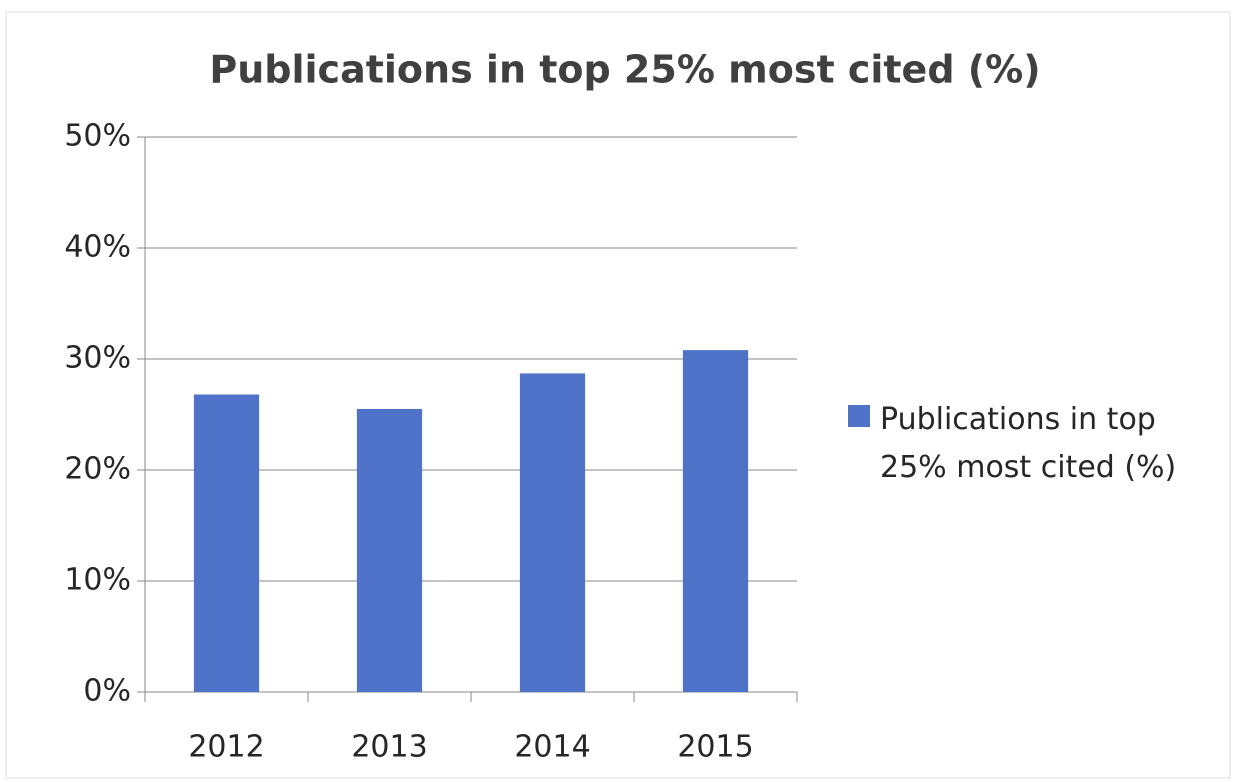 The width and height of the screenshot is (1234, 782). What do you see at coordinates (97, 247) in the screenshot?
I see `y-tick-label: 40%` at bounding box center [97, 247].